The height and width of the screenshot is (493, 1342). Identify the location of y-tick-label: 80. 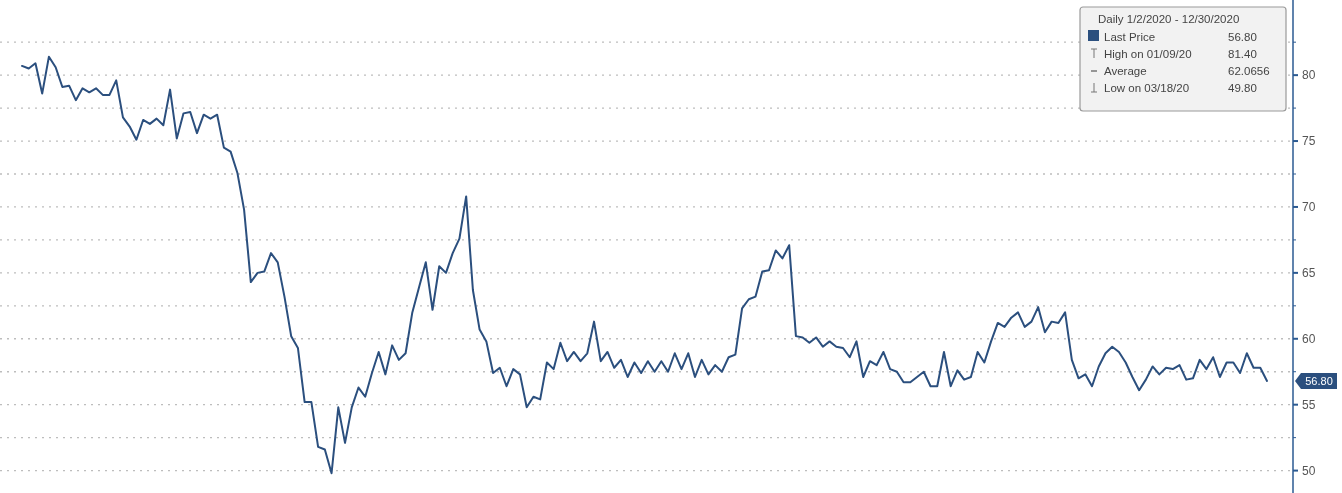
(1309, 75).